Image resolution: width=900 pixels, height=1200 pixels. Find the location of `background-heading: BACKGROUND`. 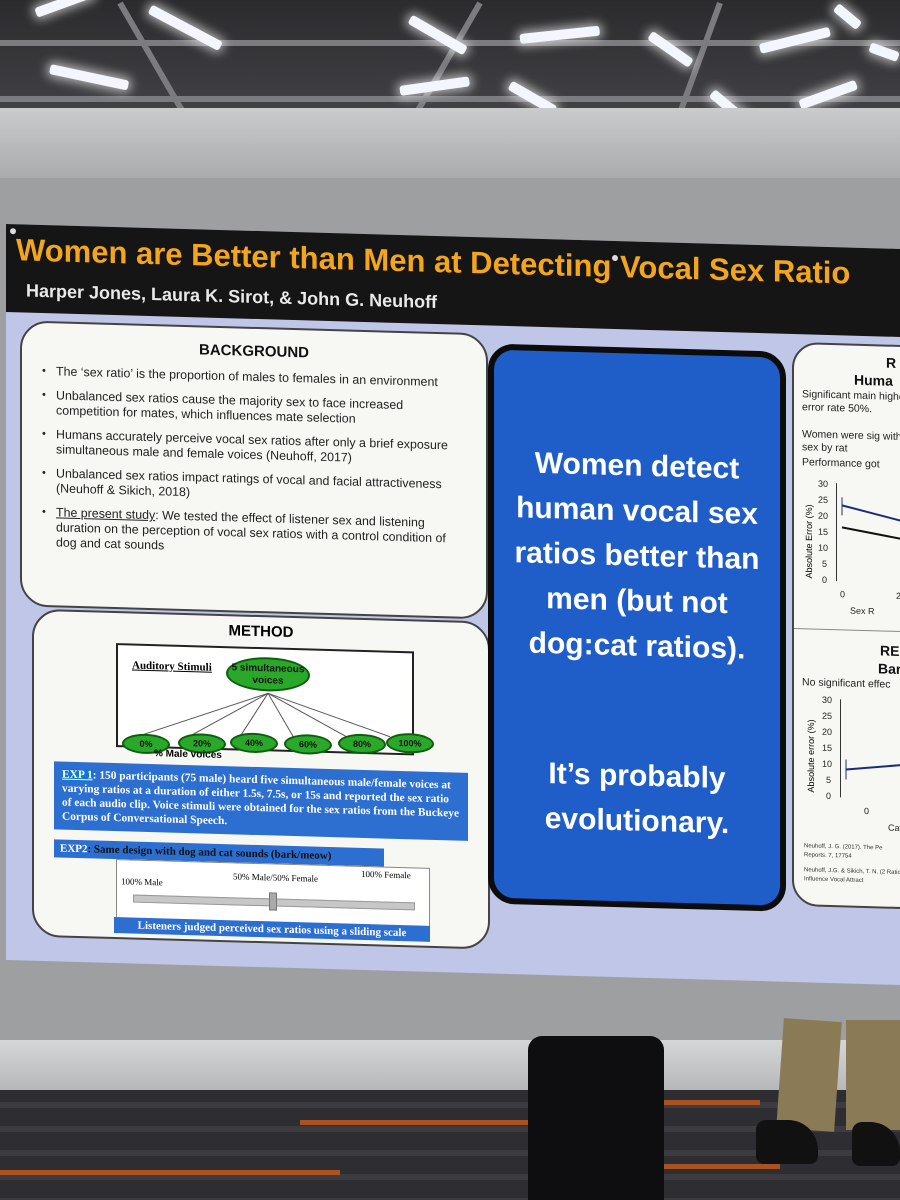

background-heading: BACKGROUND is located at coordinates (254, 351).